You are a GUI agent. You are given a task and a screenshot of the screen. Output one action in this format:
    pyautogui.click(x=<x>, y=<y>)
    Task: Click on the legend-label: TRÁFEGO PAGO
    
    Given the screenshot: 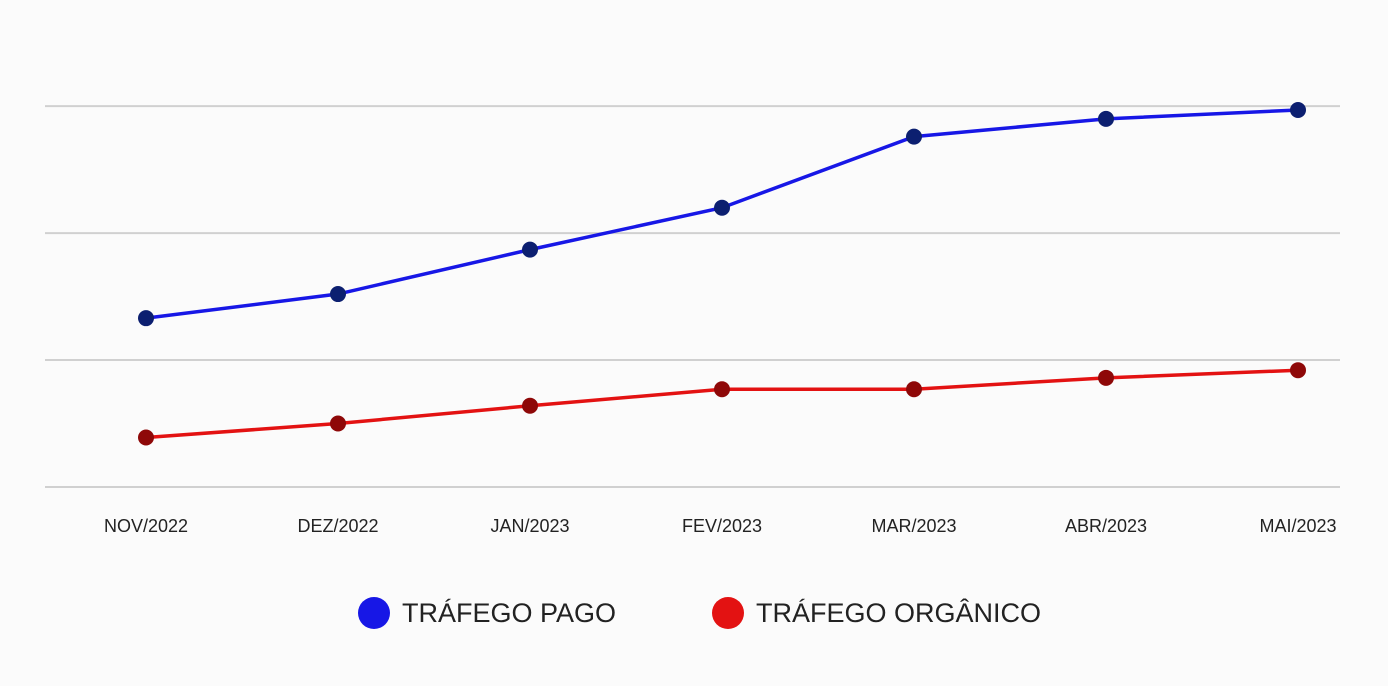 What is the action you would take?
    pyautogui.click(x=509, y=613)
    